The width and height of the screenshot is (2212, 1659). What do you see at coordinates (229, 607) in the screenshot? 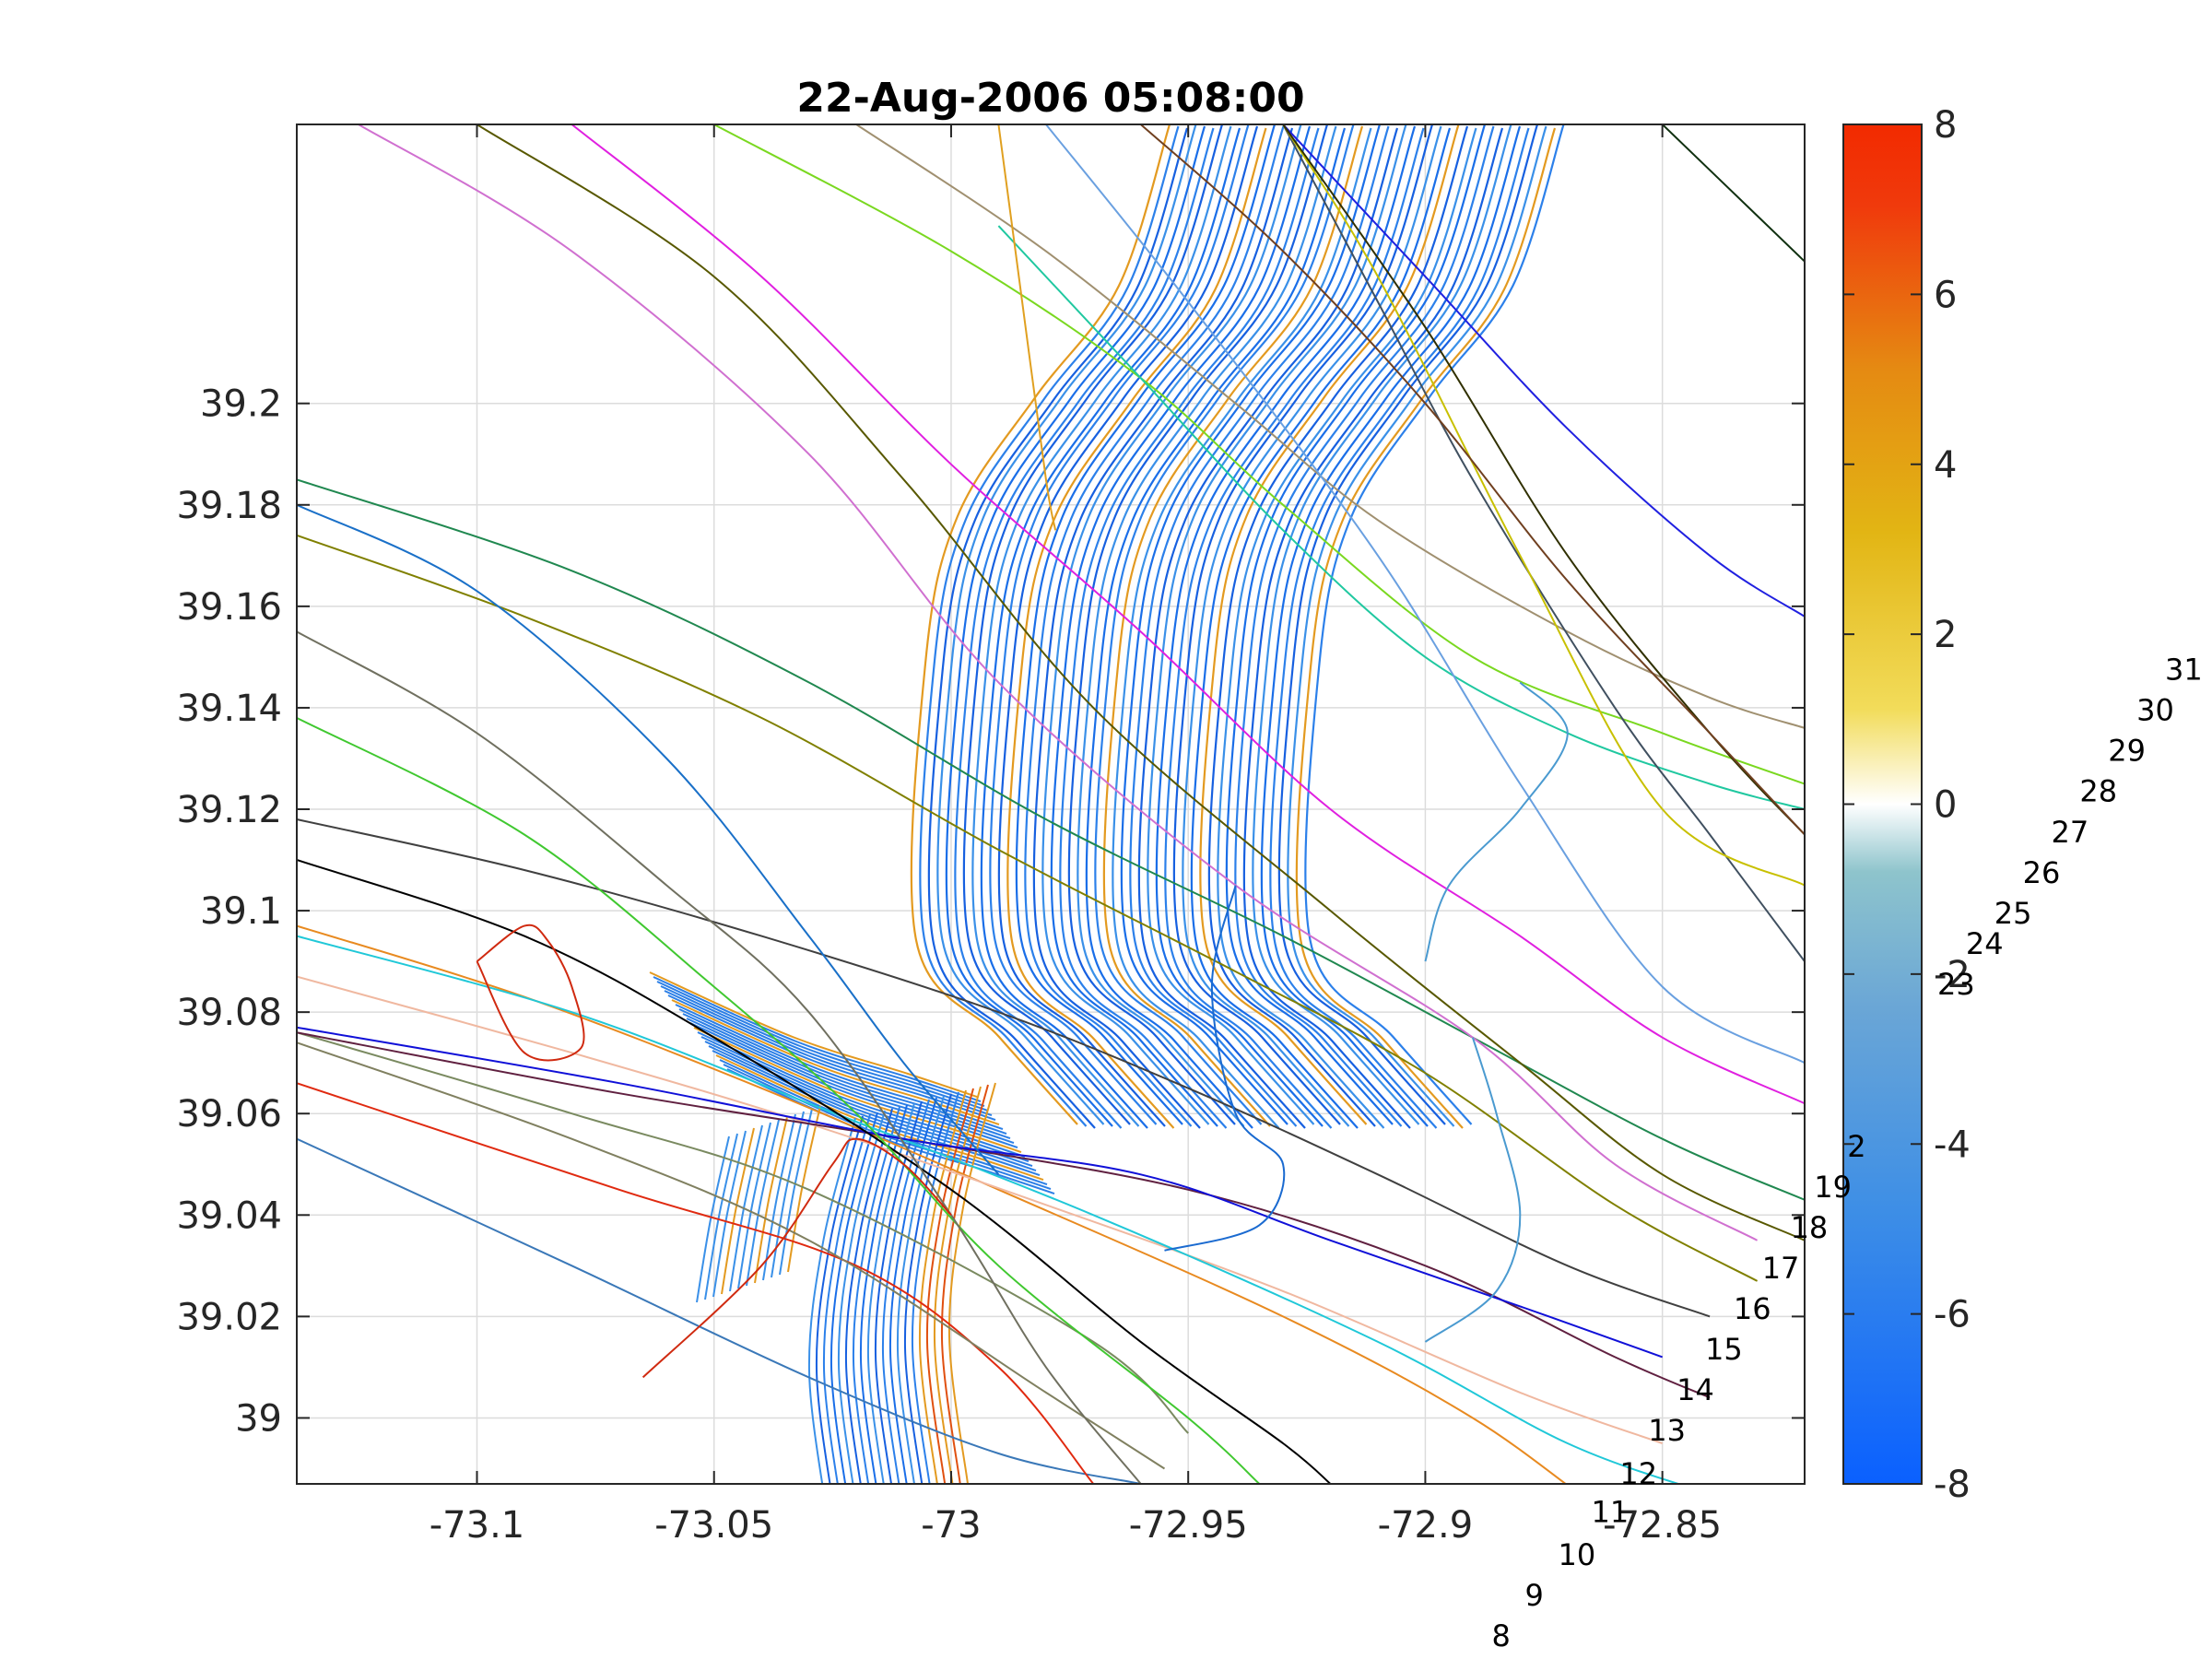
I see `y-tick-label: 39.16` at bounding box center [229, 607].